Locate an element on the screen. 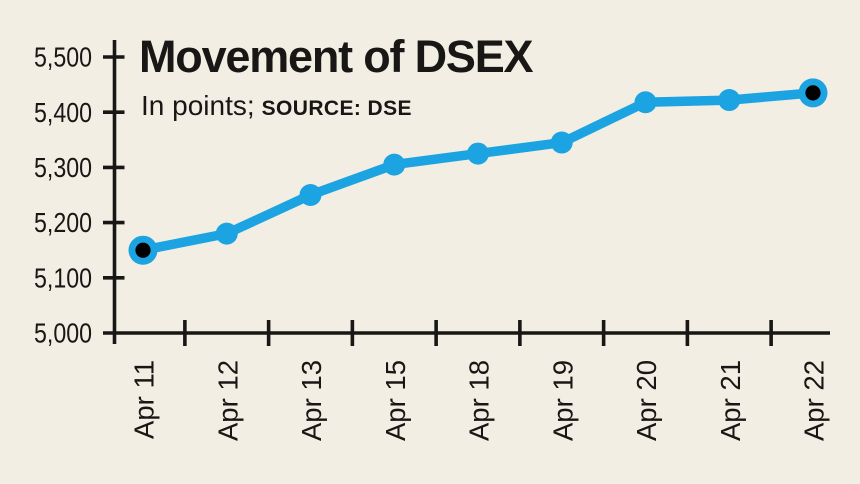  x-tick-label: Apr 12 is located at coordinates (227, 400).